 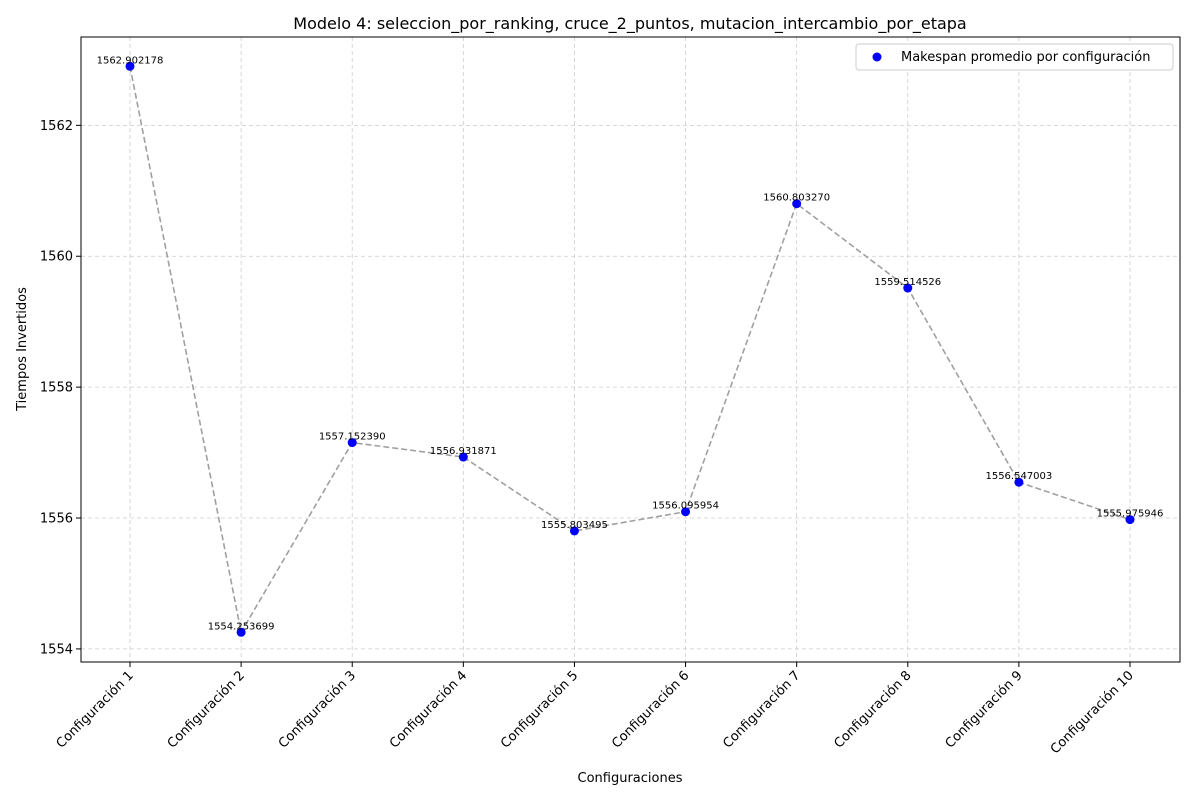 I want to click on y-tick-label: 1558, so click(x=56, y=388).